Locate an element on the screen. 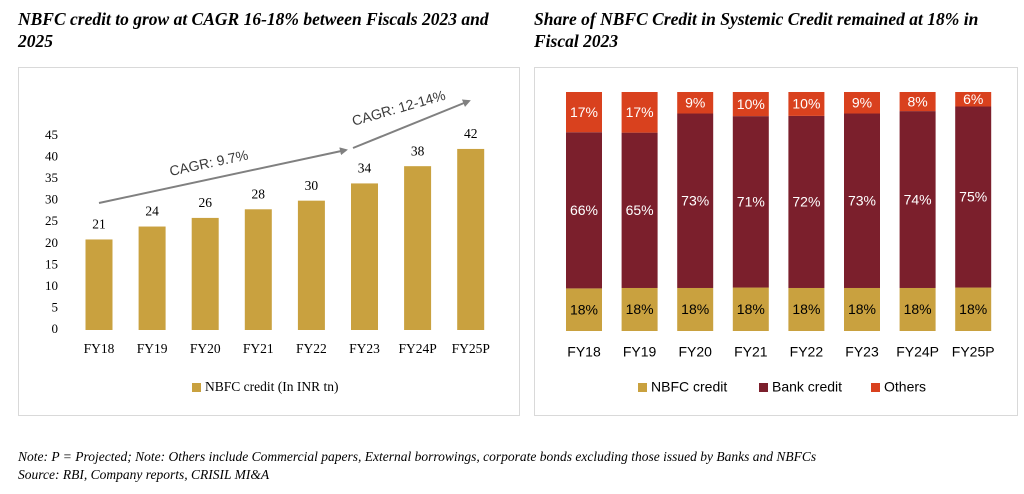 The height and width of the screenshot is (494, 1024). segment-nbfc-FY22 is located at coordinates (806, 309).